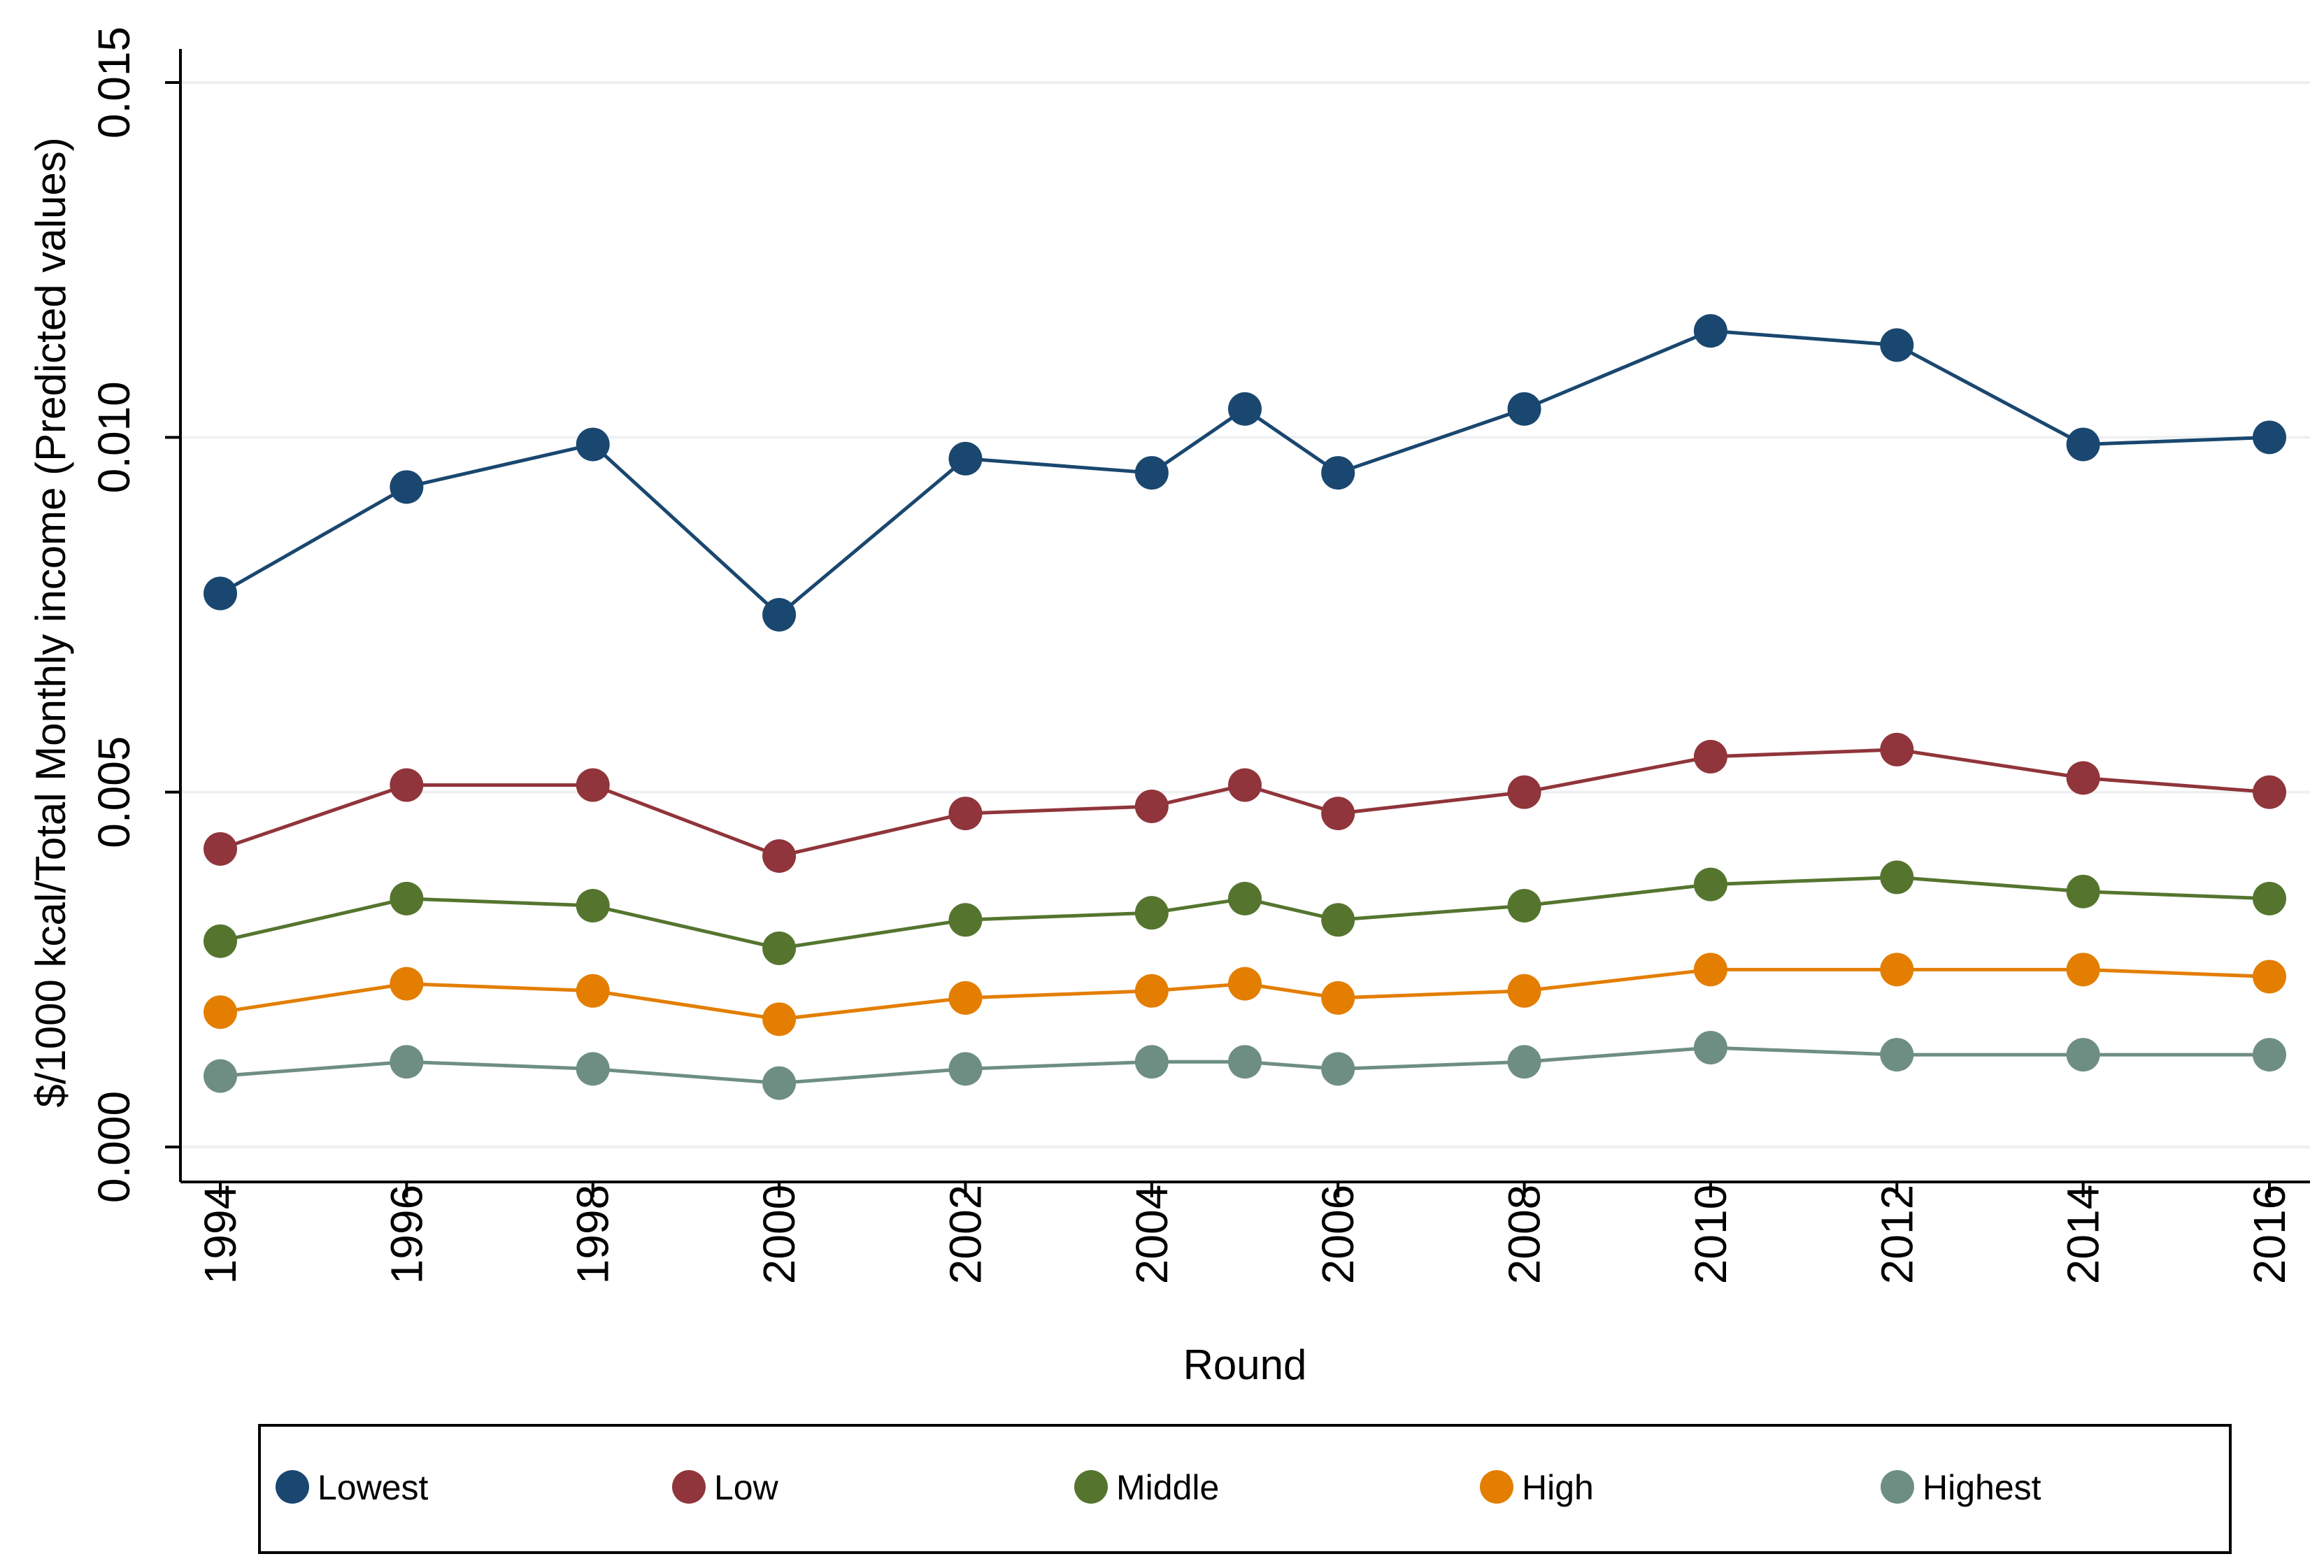  Describe the element at coordinates (220, 1234) in the screenshot. I see `x-tick-label: 1994` at that location.